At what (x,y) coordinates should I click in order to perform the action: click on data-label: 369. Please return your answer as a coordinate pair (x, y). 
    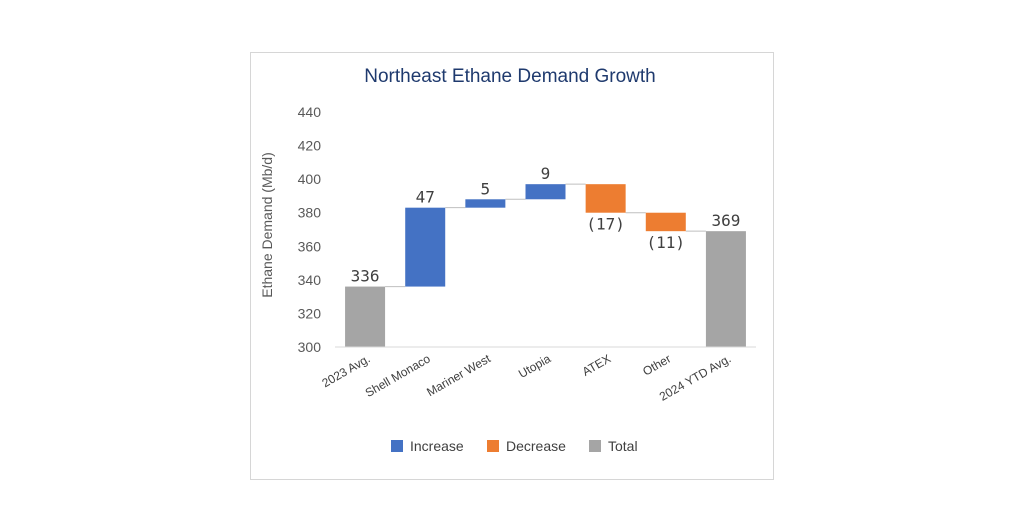
    Looking at the image, I should click on (725, 220).